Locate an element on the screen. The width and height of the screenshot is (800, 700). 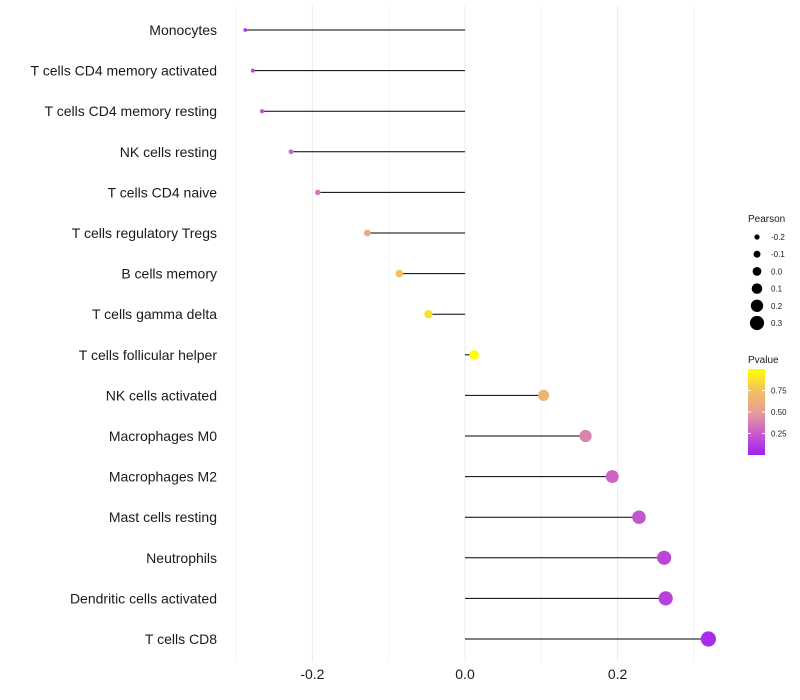
category-label: NK cells activated is located at coordinates (161, 395).